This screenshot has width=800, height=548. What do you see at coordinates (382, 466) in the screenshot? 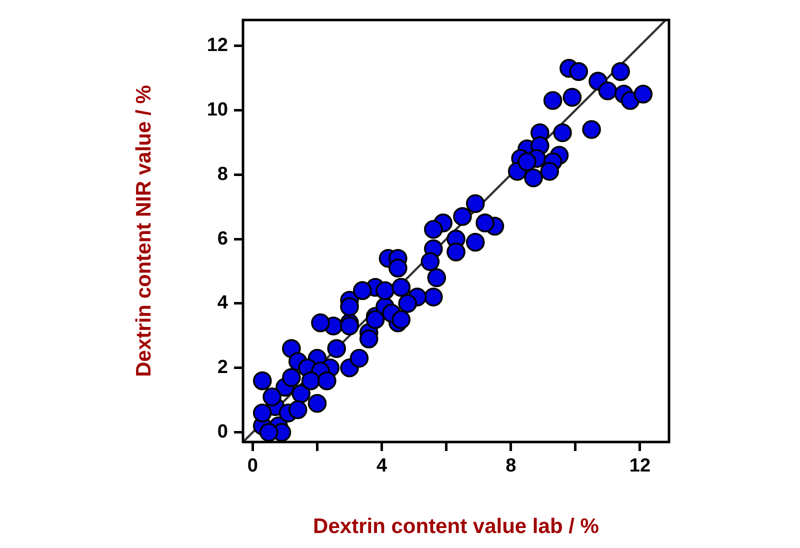
I see `x-tick-label: 4` at bounding box center [382, 466].